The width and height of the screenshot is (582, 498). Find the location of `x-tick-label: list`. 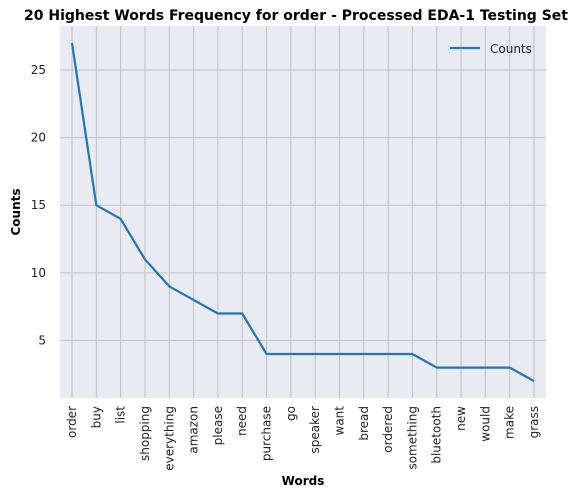

x-tick-label: list is located at coordinates (121, 415).